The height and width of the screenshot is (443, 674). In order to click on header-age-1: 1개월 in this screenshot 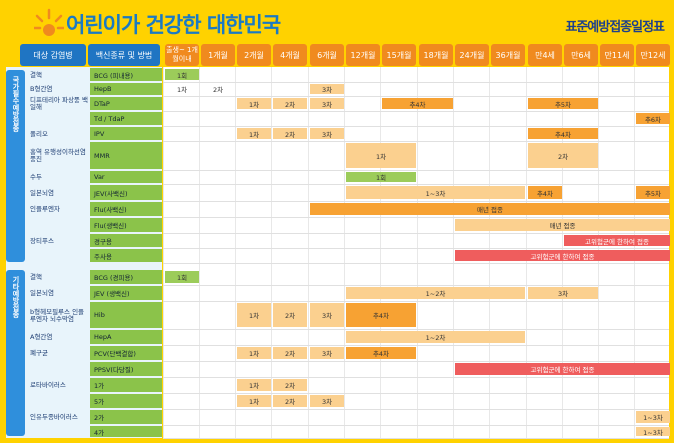, I will do `click(218, 55)`.